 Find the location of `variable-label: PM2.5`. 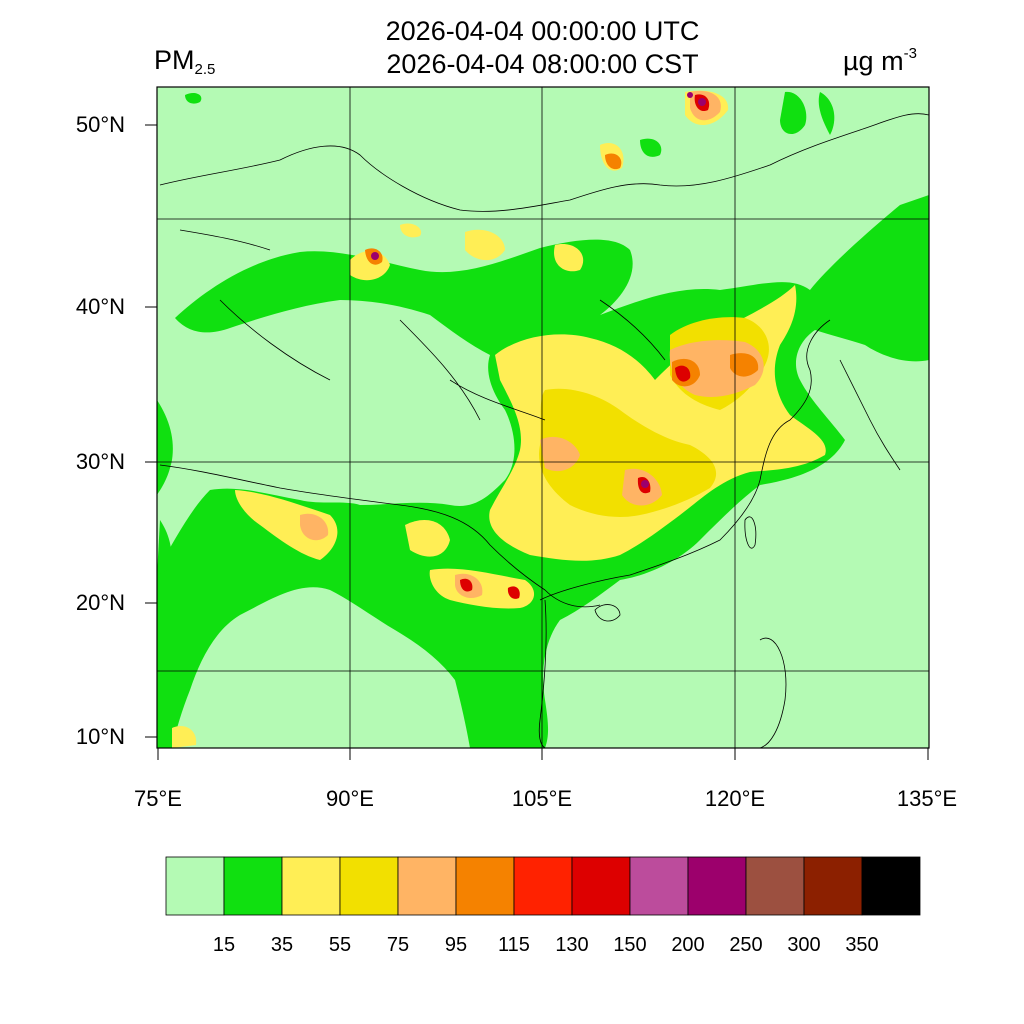

variable-label: PM2.5 is located at coordinates (184, 61).